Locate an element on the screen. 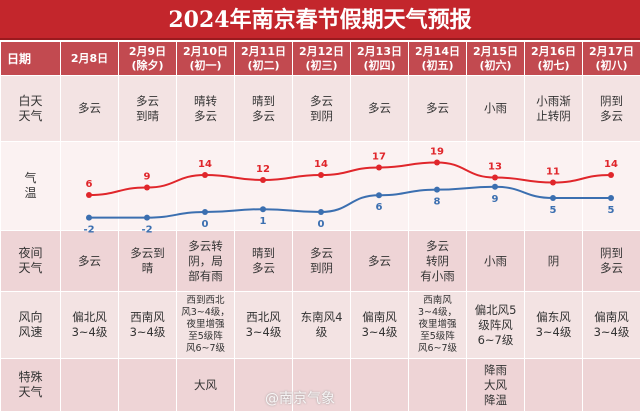  night-weather-cell: 多云 转阴 有小雨 is located at coordinates (437, 261).